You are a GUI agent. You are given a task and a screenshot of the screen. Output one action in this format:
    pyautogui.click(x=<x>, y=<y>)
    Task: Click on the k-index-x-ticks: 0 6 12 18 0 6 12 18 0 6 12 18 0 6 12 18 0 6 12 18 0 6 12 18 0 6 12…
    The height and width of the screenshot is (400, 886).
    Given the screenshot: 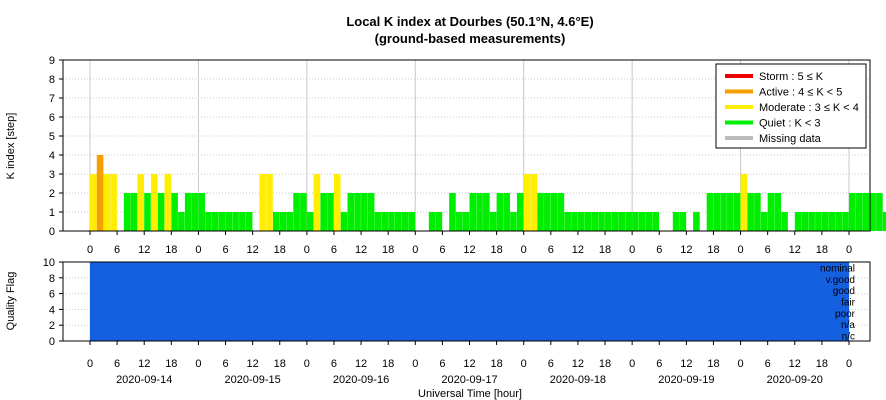 What is the action you would take?
    pyautogui.click(x=469, y=243)
    